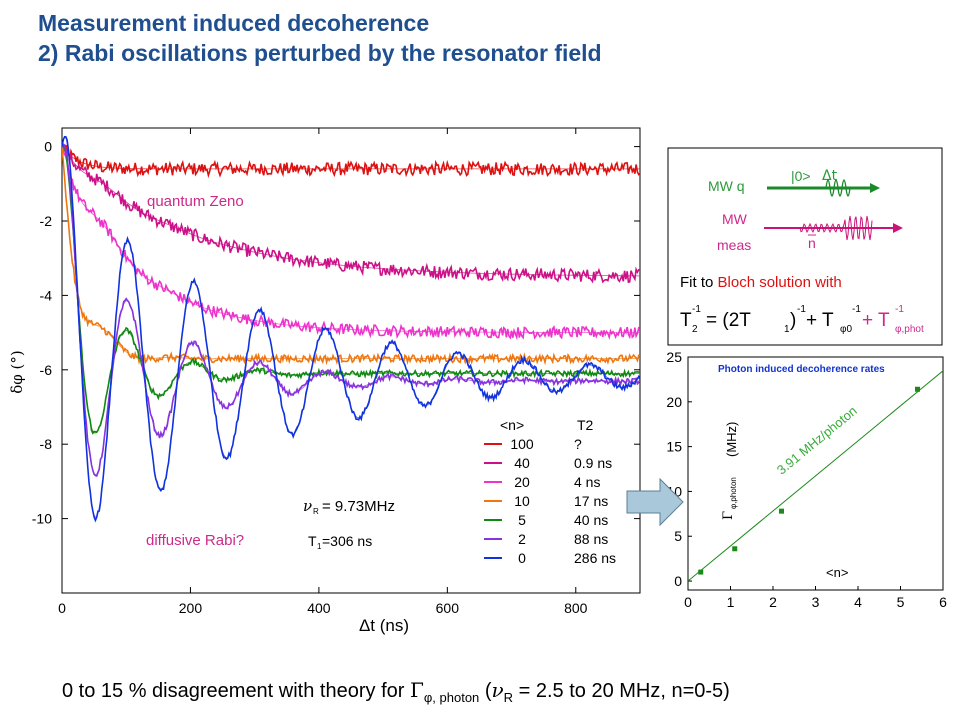 The height and width of the screenshot is (720, 960). Describe the element at coordinates (678, 581) in the screenshot. I see `rates-ytick-label: 0` at that location.